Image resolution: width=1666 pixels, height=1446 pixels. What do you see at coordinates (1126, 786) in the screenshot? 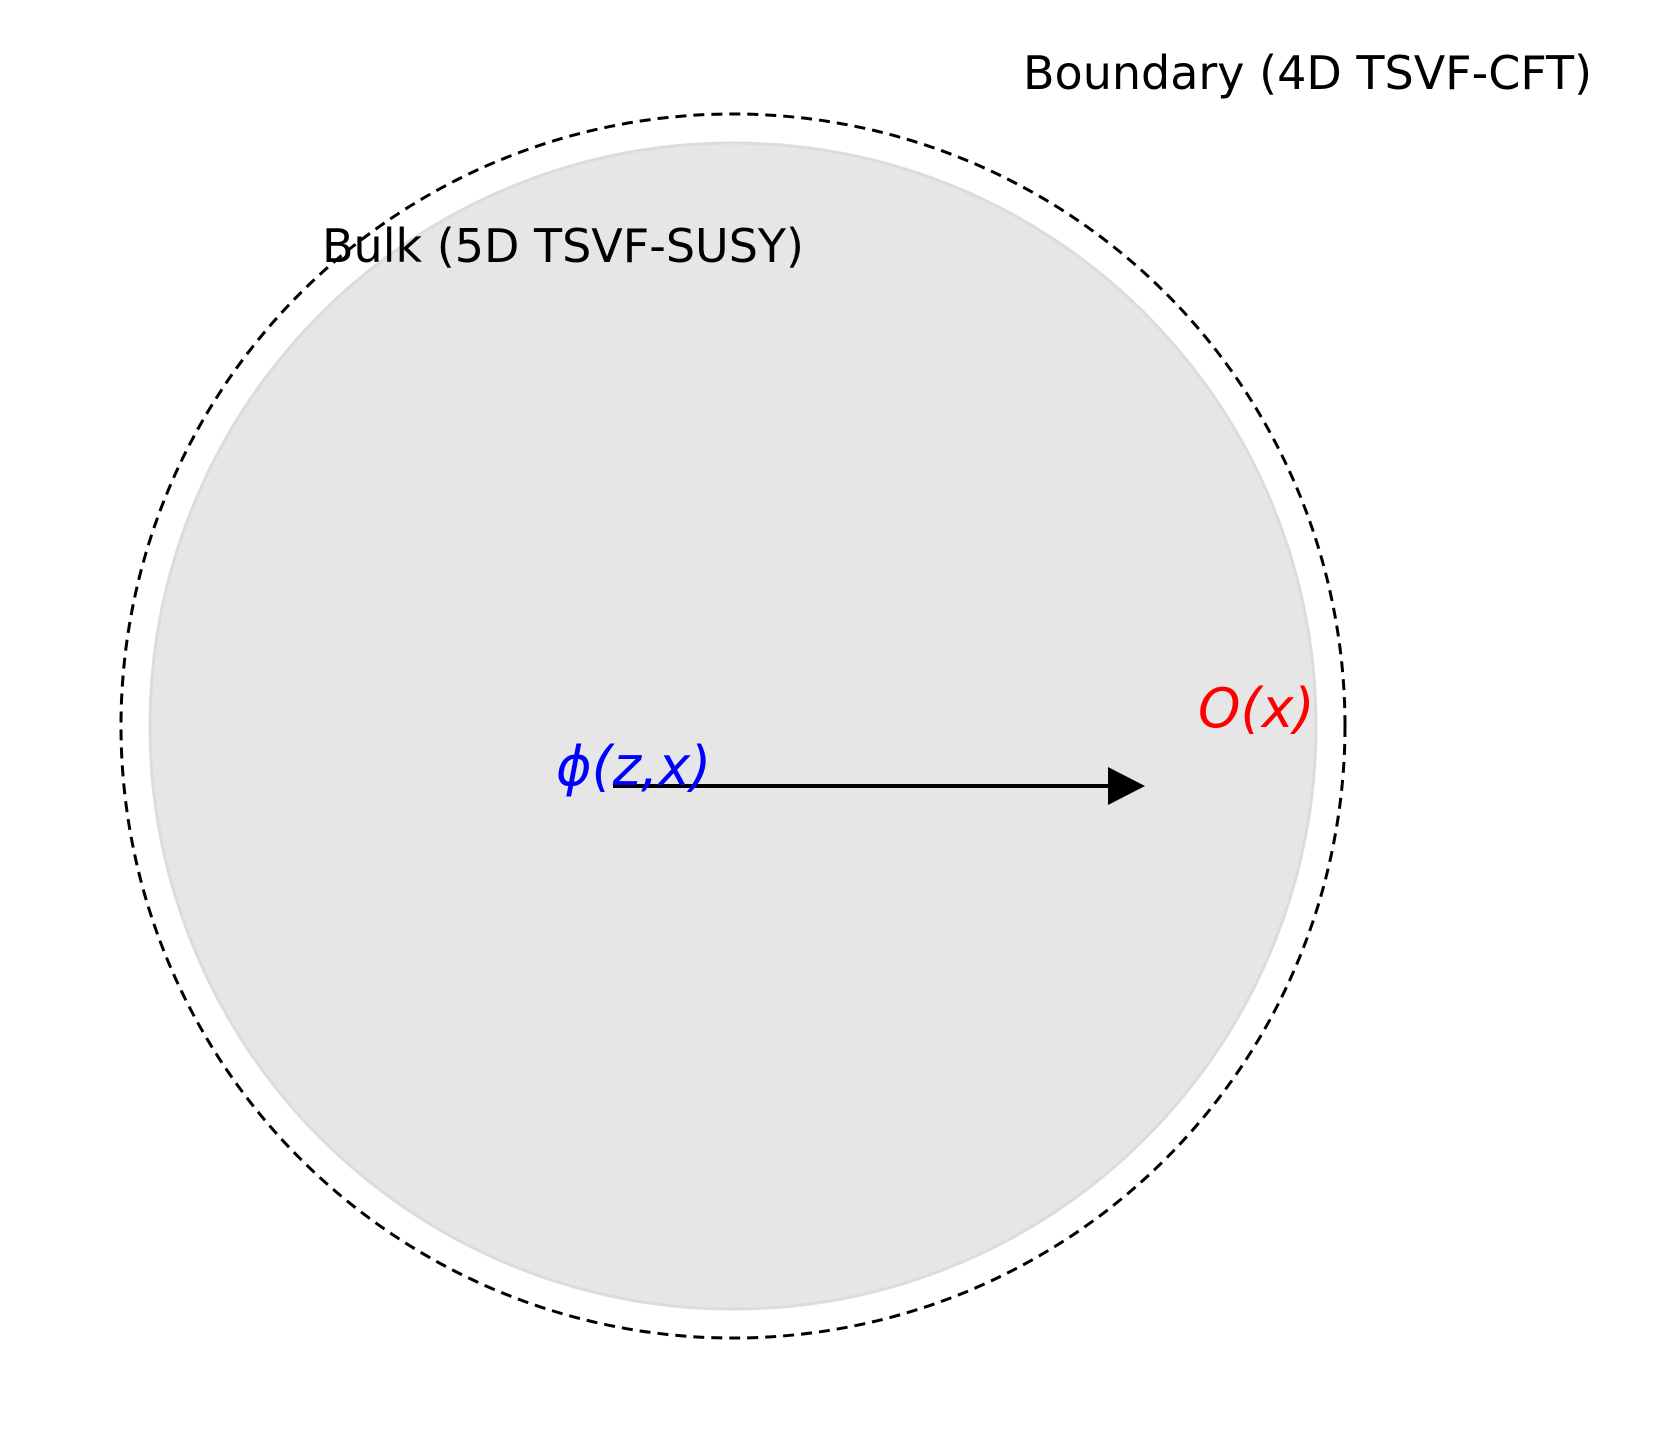
I see `arrow-head` at bounding box center [1126, 786].